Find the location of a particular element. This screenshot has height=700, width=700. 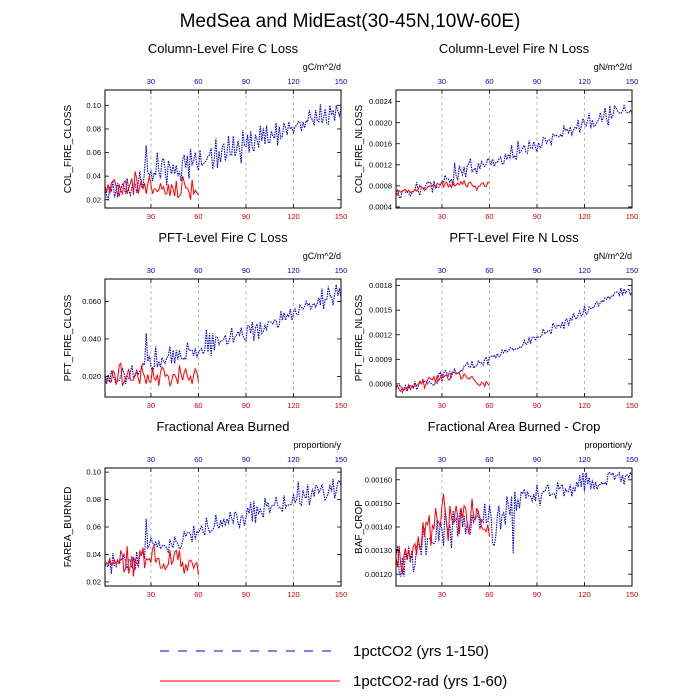

y-tick-label: 0.00160 is located at coordinates (378, 479).